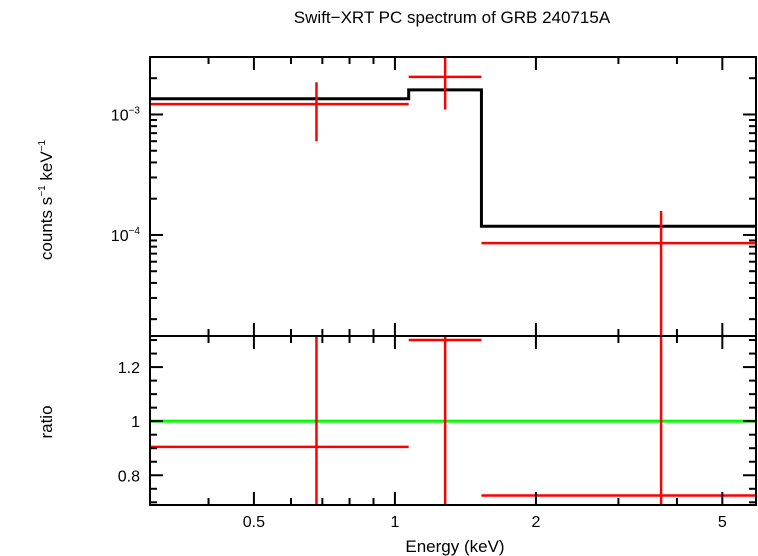 This screenshot has width=758, height=556. What do you see at coordinates (454, 546) in the screenshot?
I see `x-axis-label: Energy (keV)` at bounding box center [454, 546].